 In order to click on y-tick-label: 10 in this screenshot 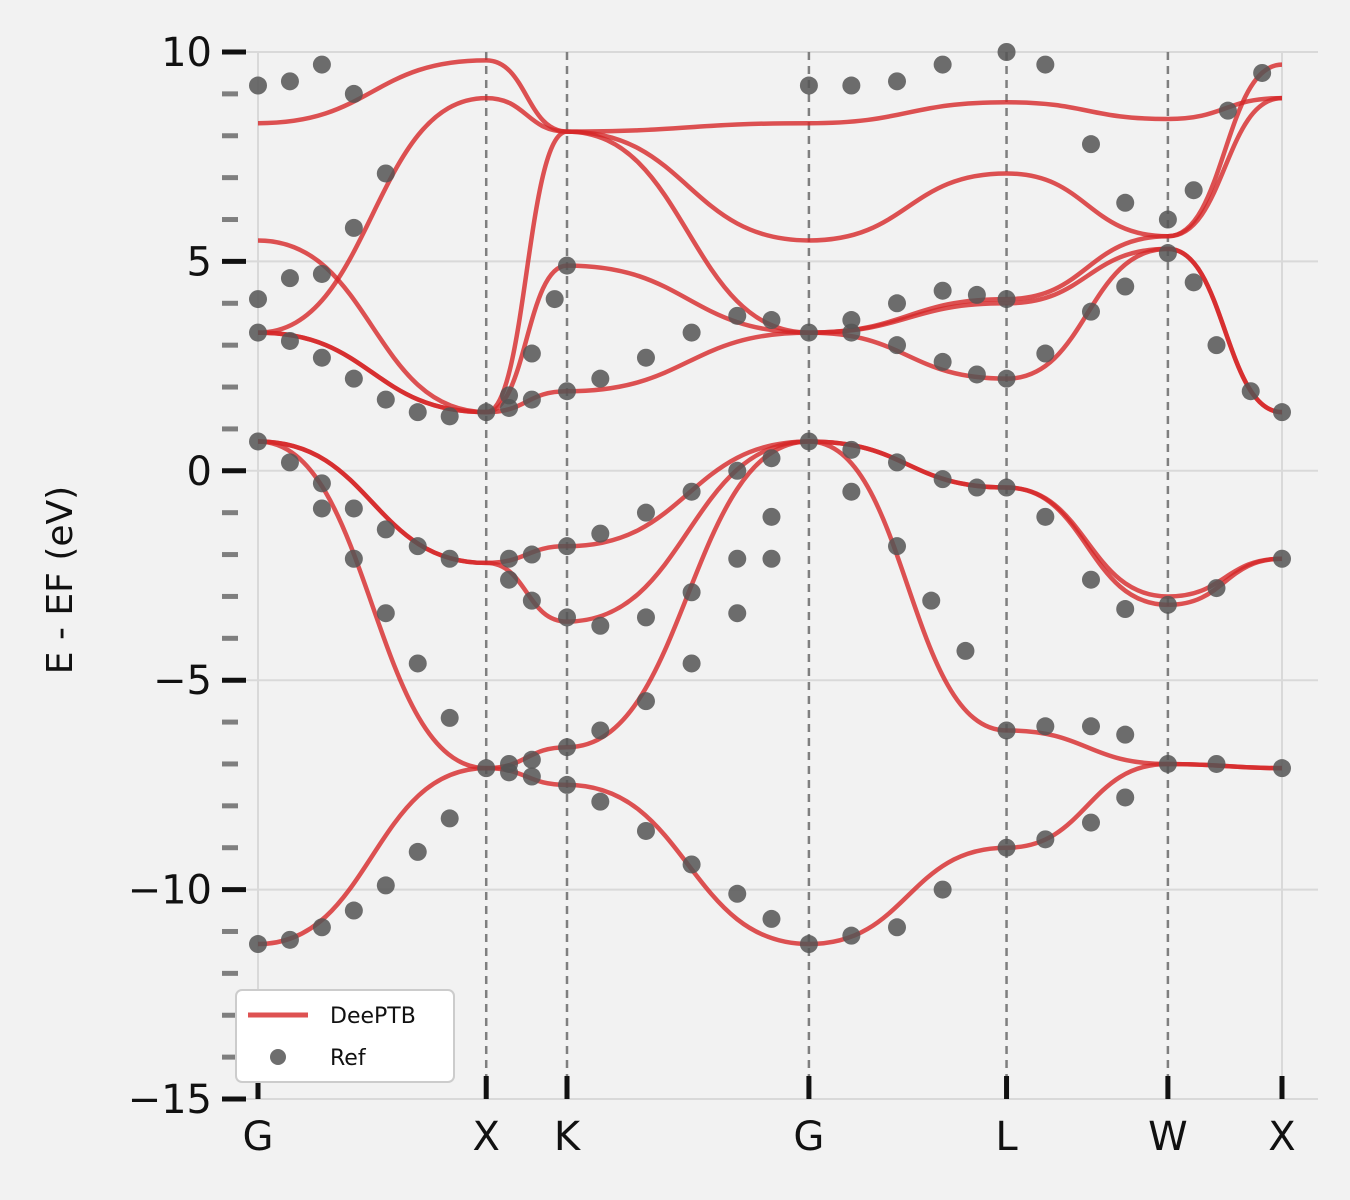, I will do `click(186, 53)`.